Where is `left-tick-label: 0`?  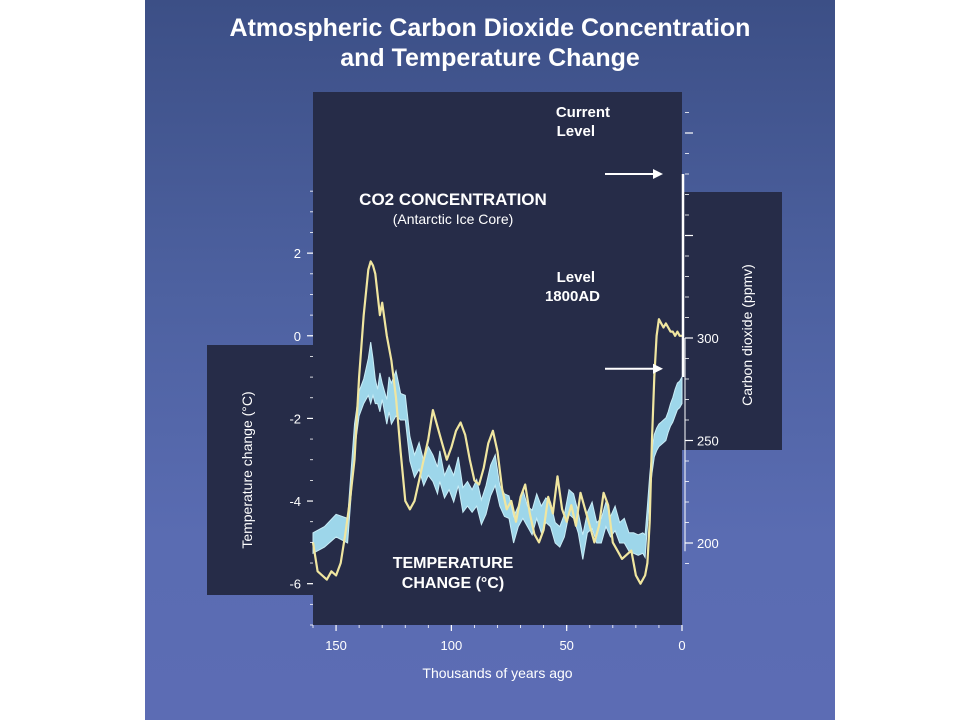 left-tick-label: 0 is located at coordinates (297, 336).